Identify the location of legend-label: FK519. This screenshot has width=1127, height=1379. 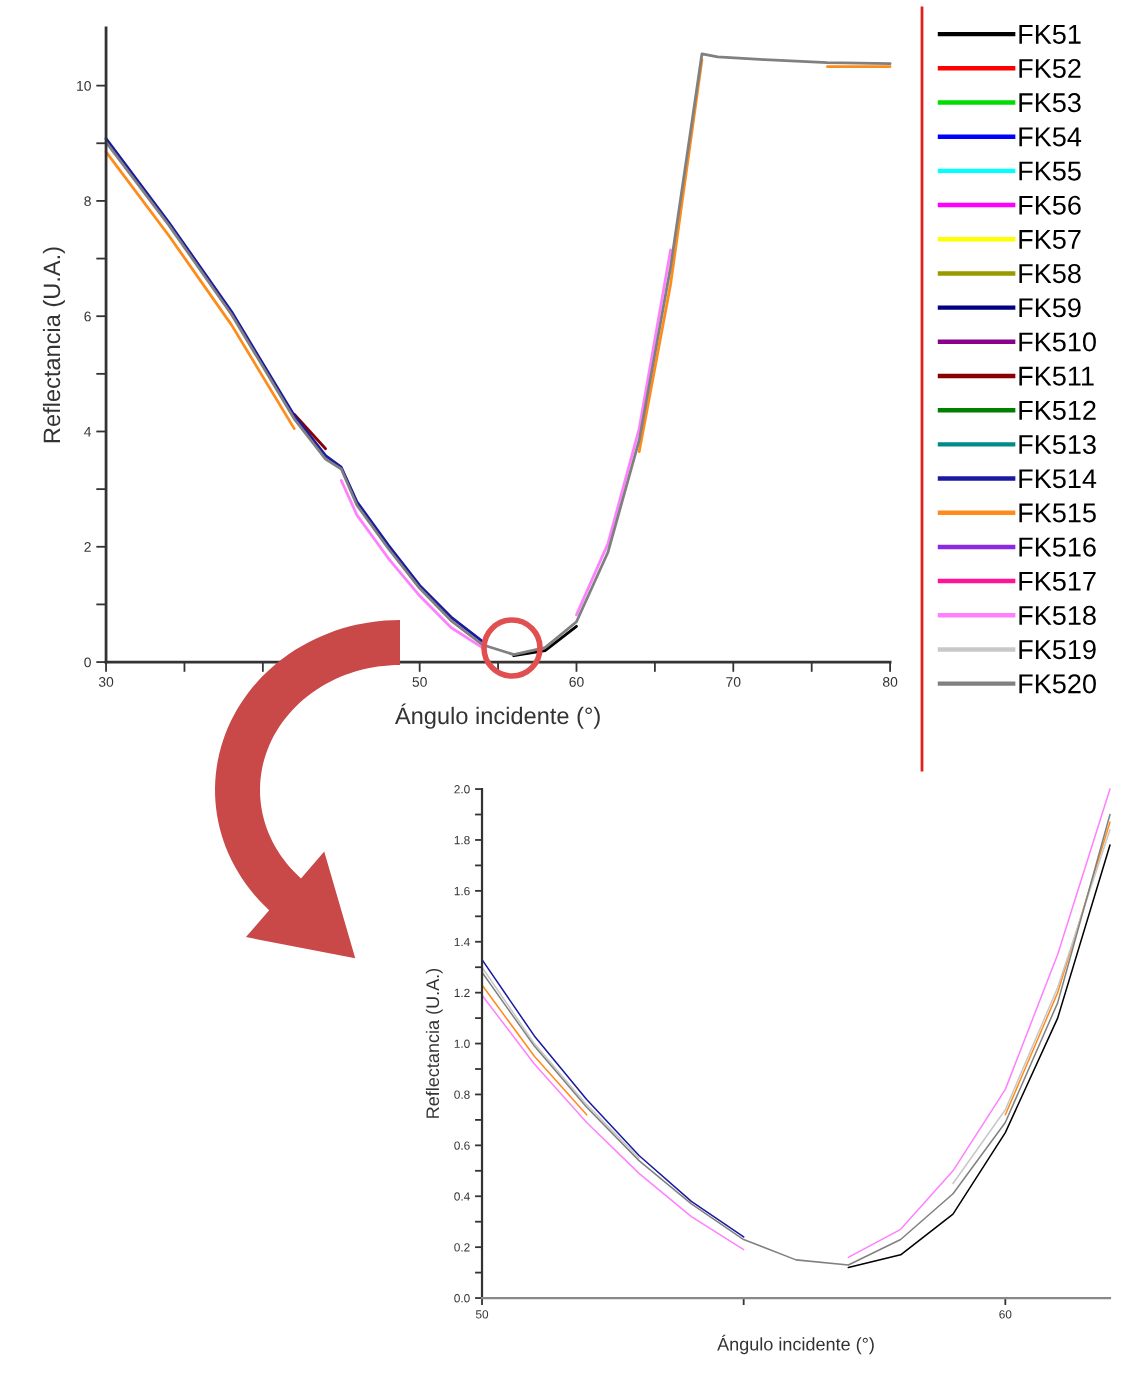
(1057, 650).